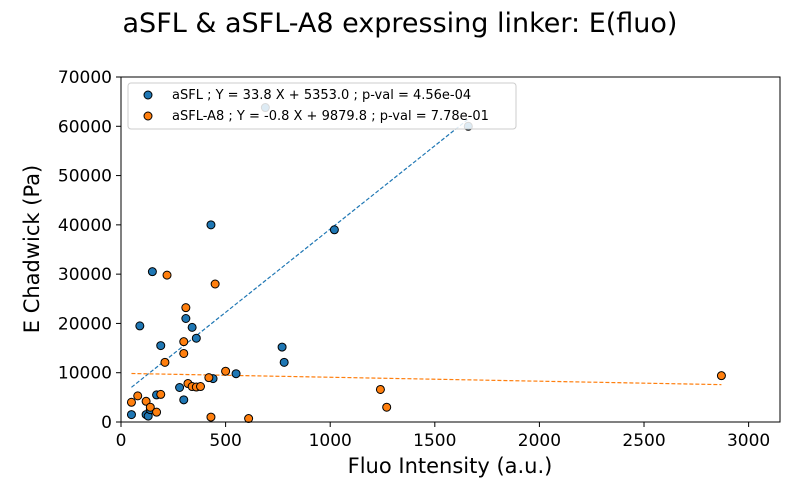 The image size is (800, 500). What do you see at coordinates (106, 423) in the screenshot?
I see `y-tick-label: 0` at bounding box center [106, 423].